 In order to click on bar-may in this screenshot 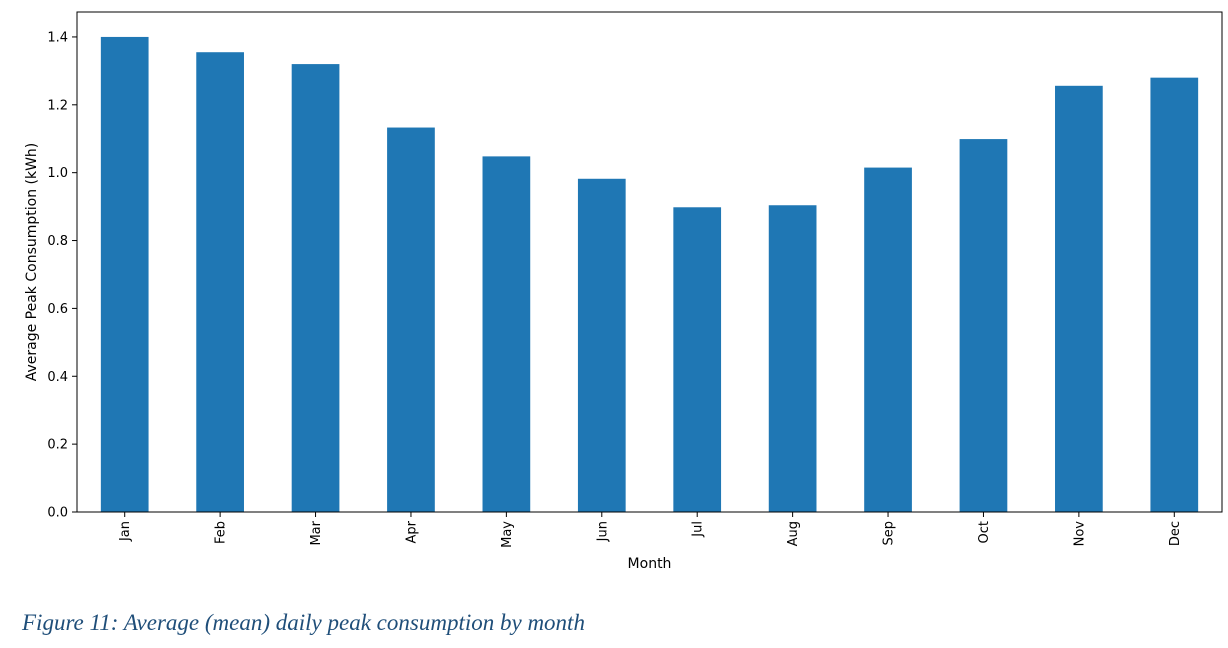, I will do `click(506, 334)`.